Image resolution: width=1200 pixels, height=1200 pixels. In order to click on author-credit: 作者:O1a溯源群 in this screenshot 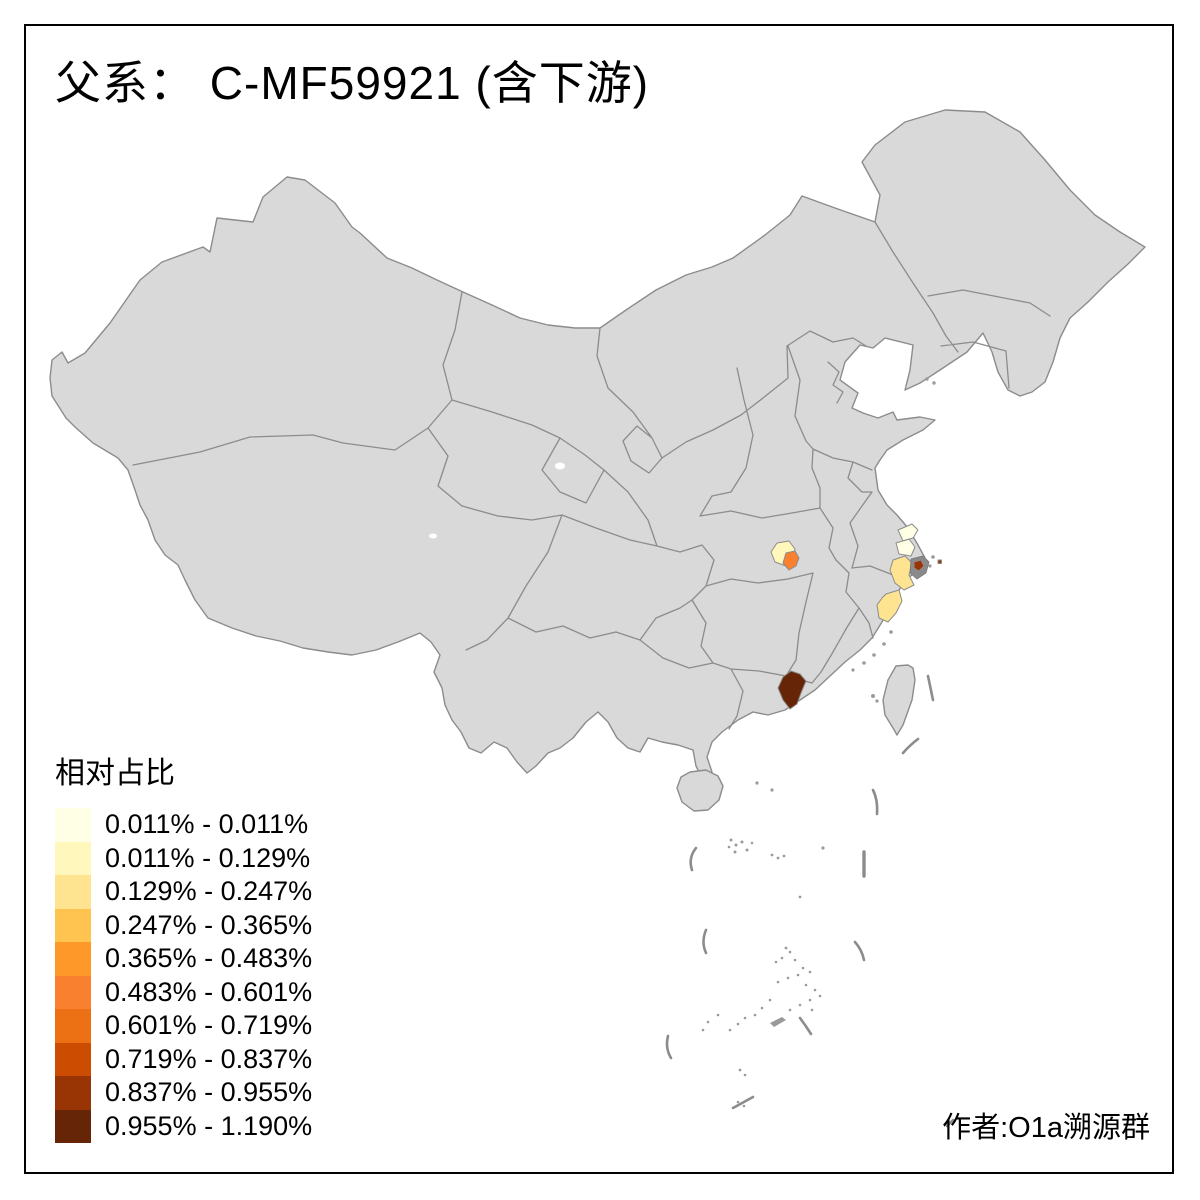, I will do `click(1046, 1128)`.